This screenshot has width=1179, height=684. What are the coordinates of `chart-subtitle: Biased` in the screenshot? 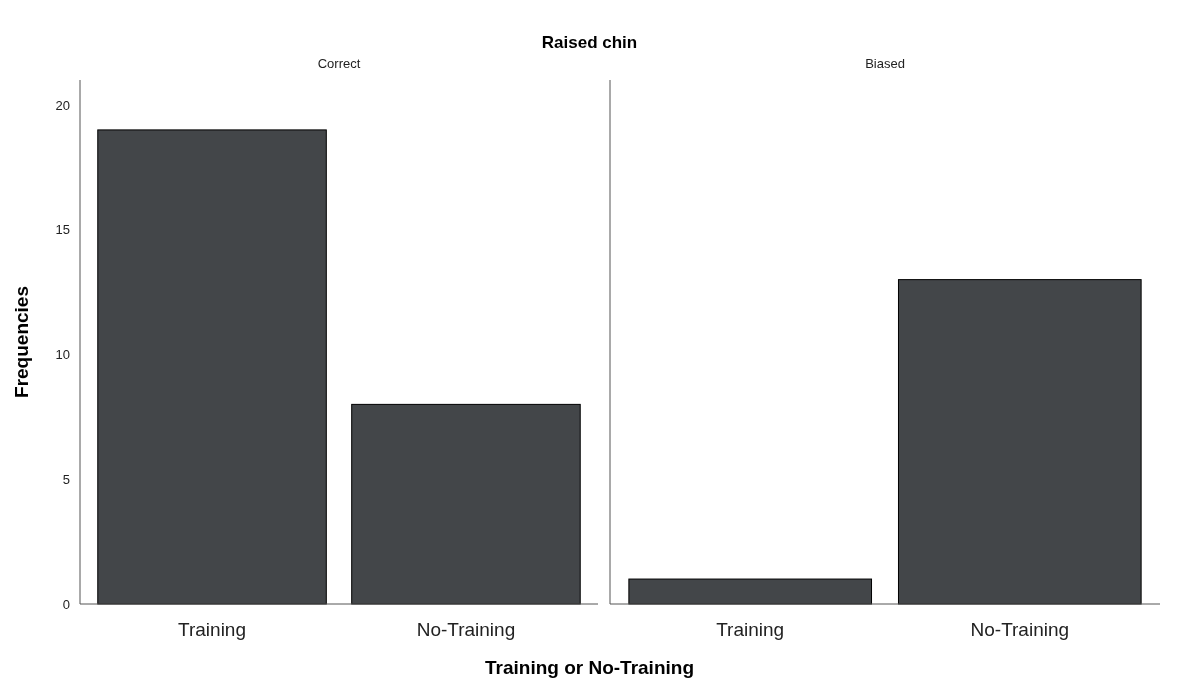 It's located at (885, 63).